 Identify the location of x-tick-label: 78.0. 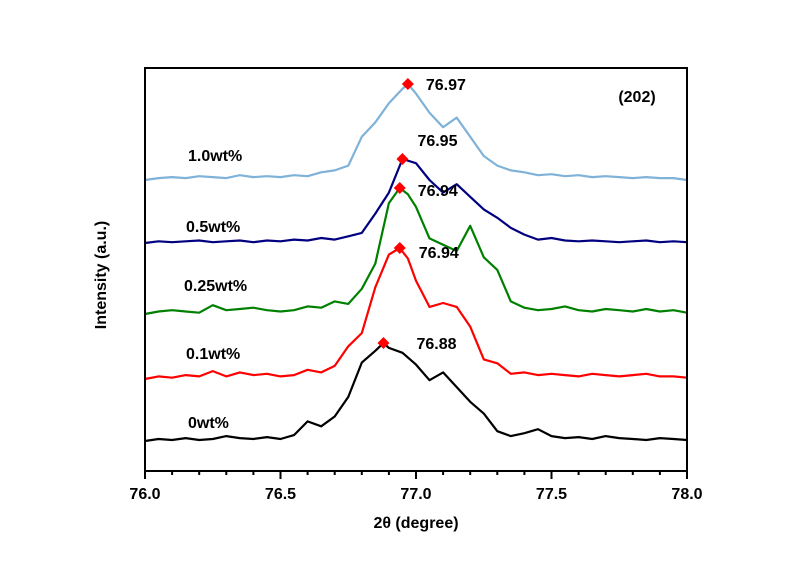
(686, 494).